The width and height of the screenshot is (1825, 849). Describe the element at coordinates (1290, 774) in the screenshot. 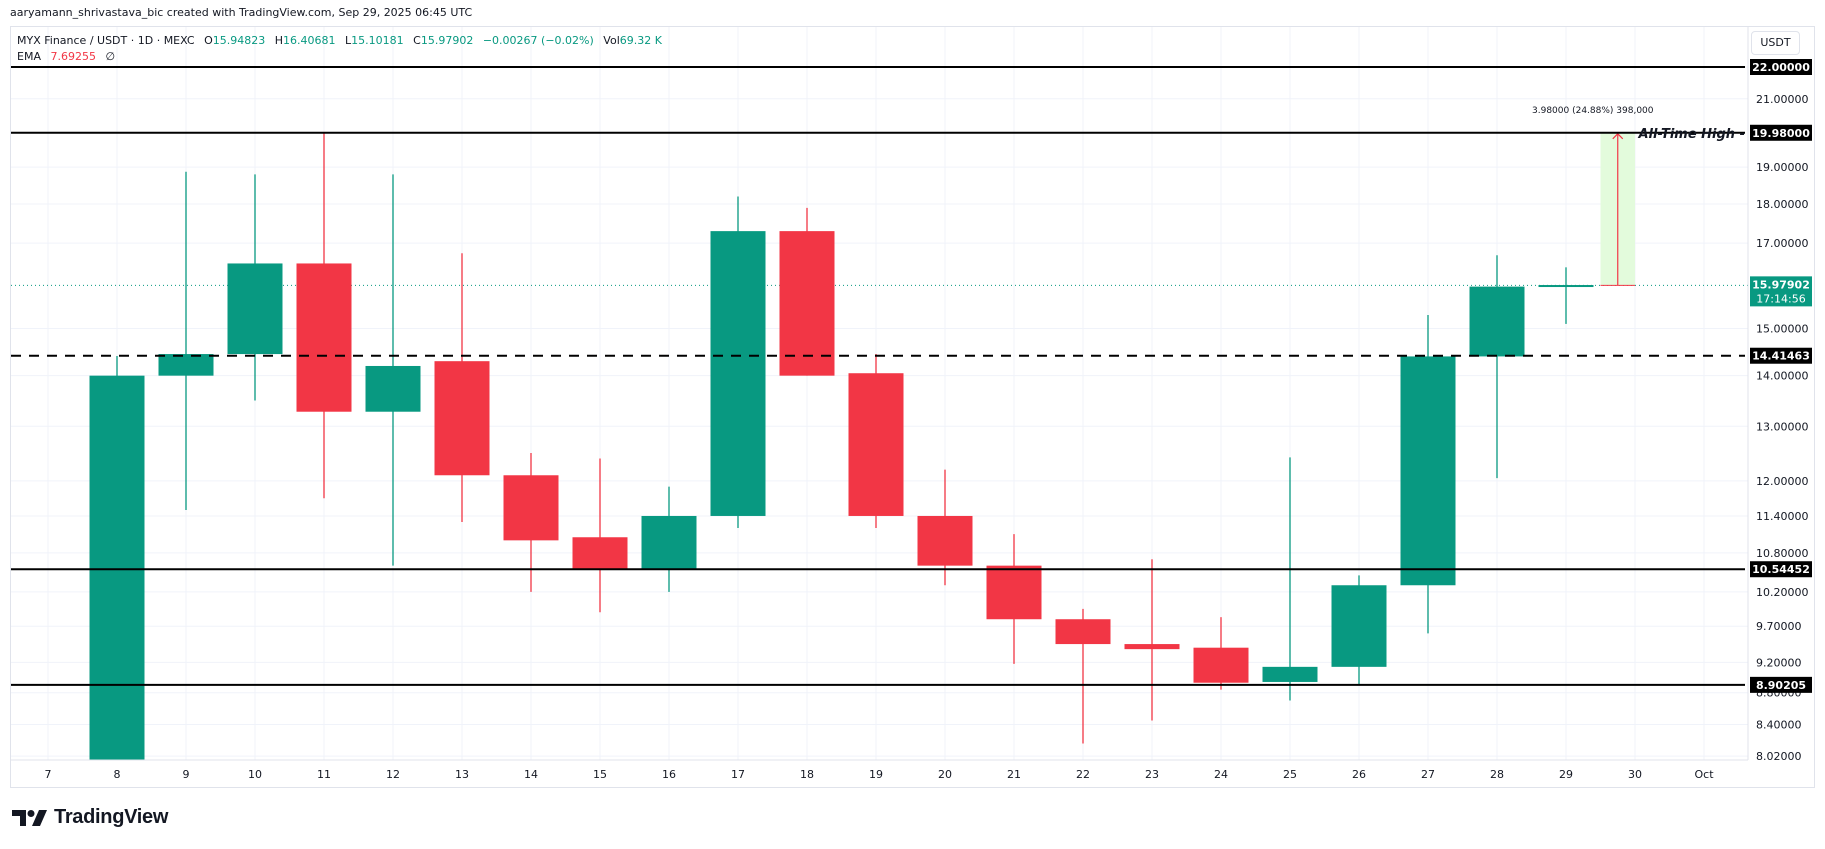

I see `time-tick: 25` at that location.